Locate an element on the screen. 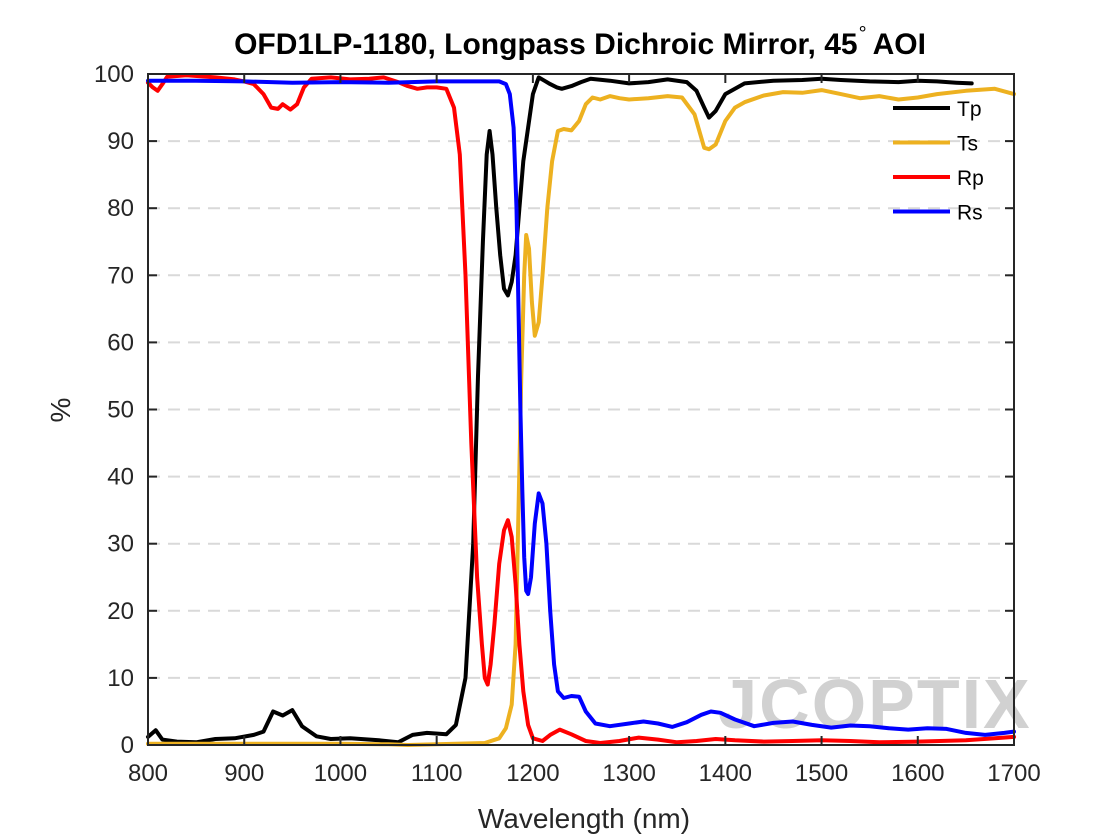  chart-title-degree: ° is located at coordinates (863, 34).